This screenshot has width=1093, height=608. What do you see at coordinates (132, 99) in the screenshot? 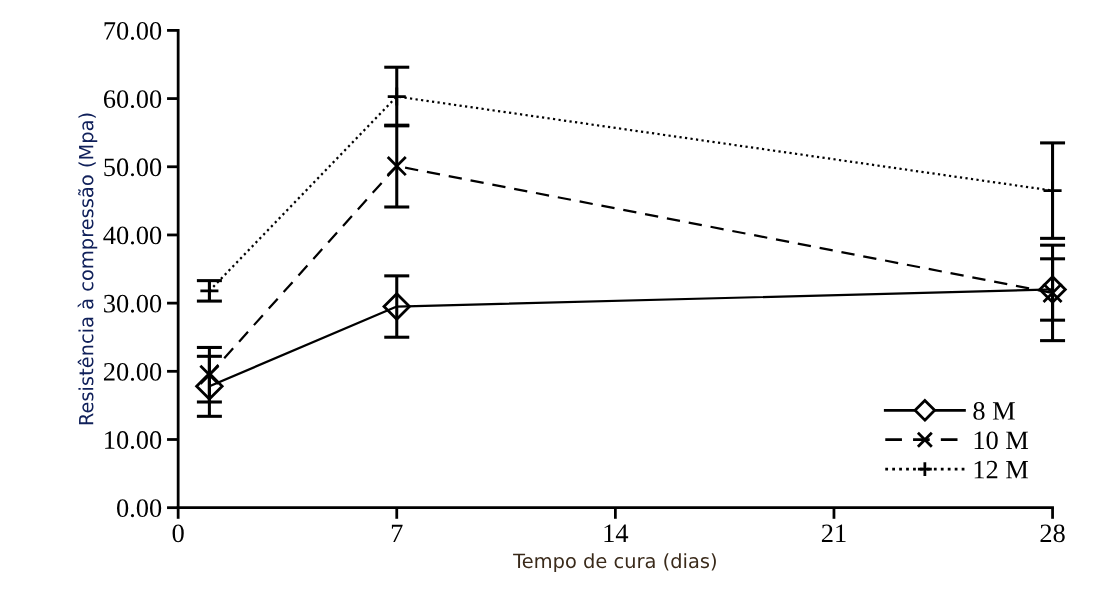
I see `y-tick-label: 60.00` at bounding box center [132, 99].